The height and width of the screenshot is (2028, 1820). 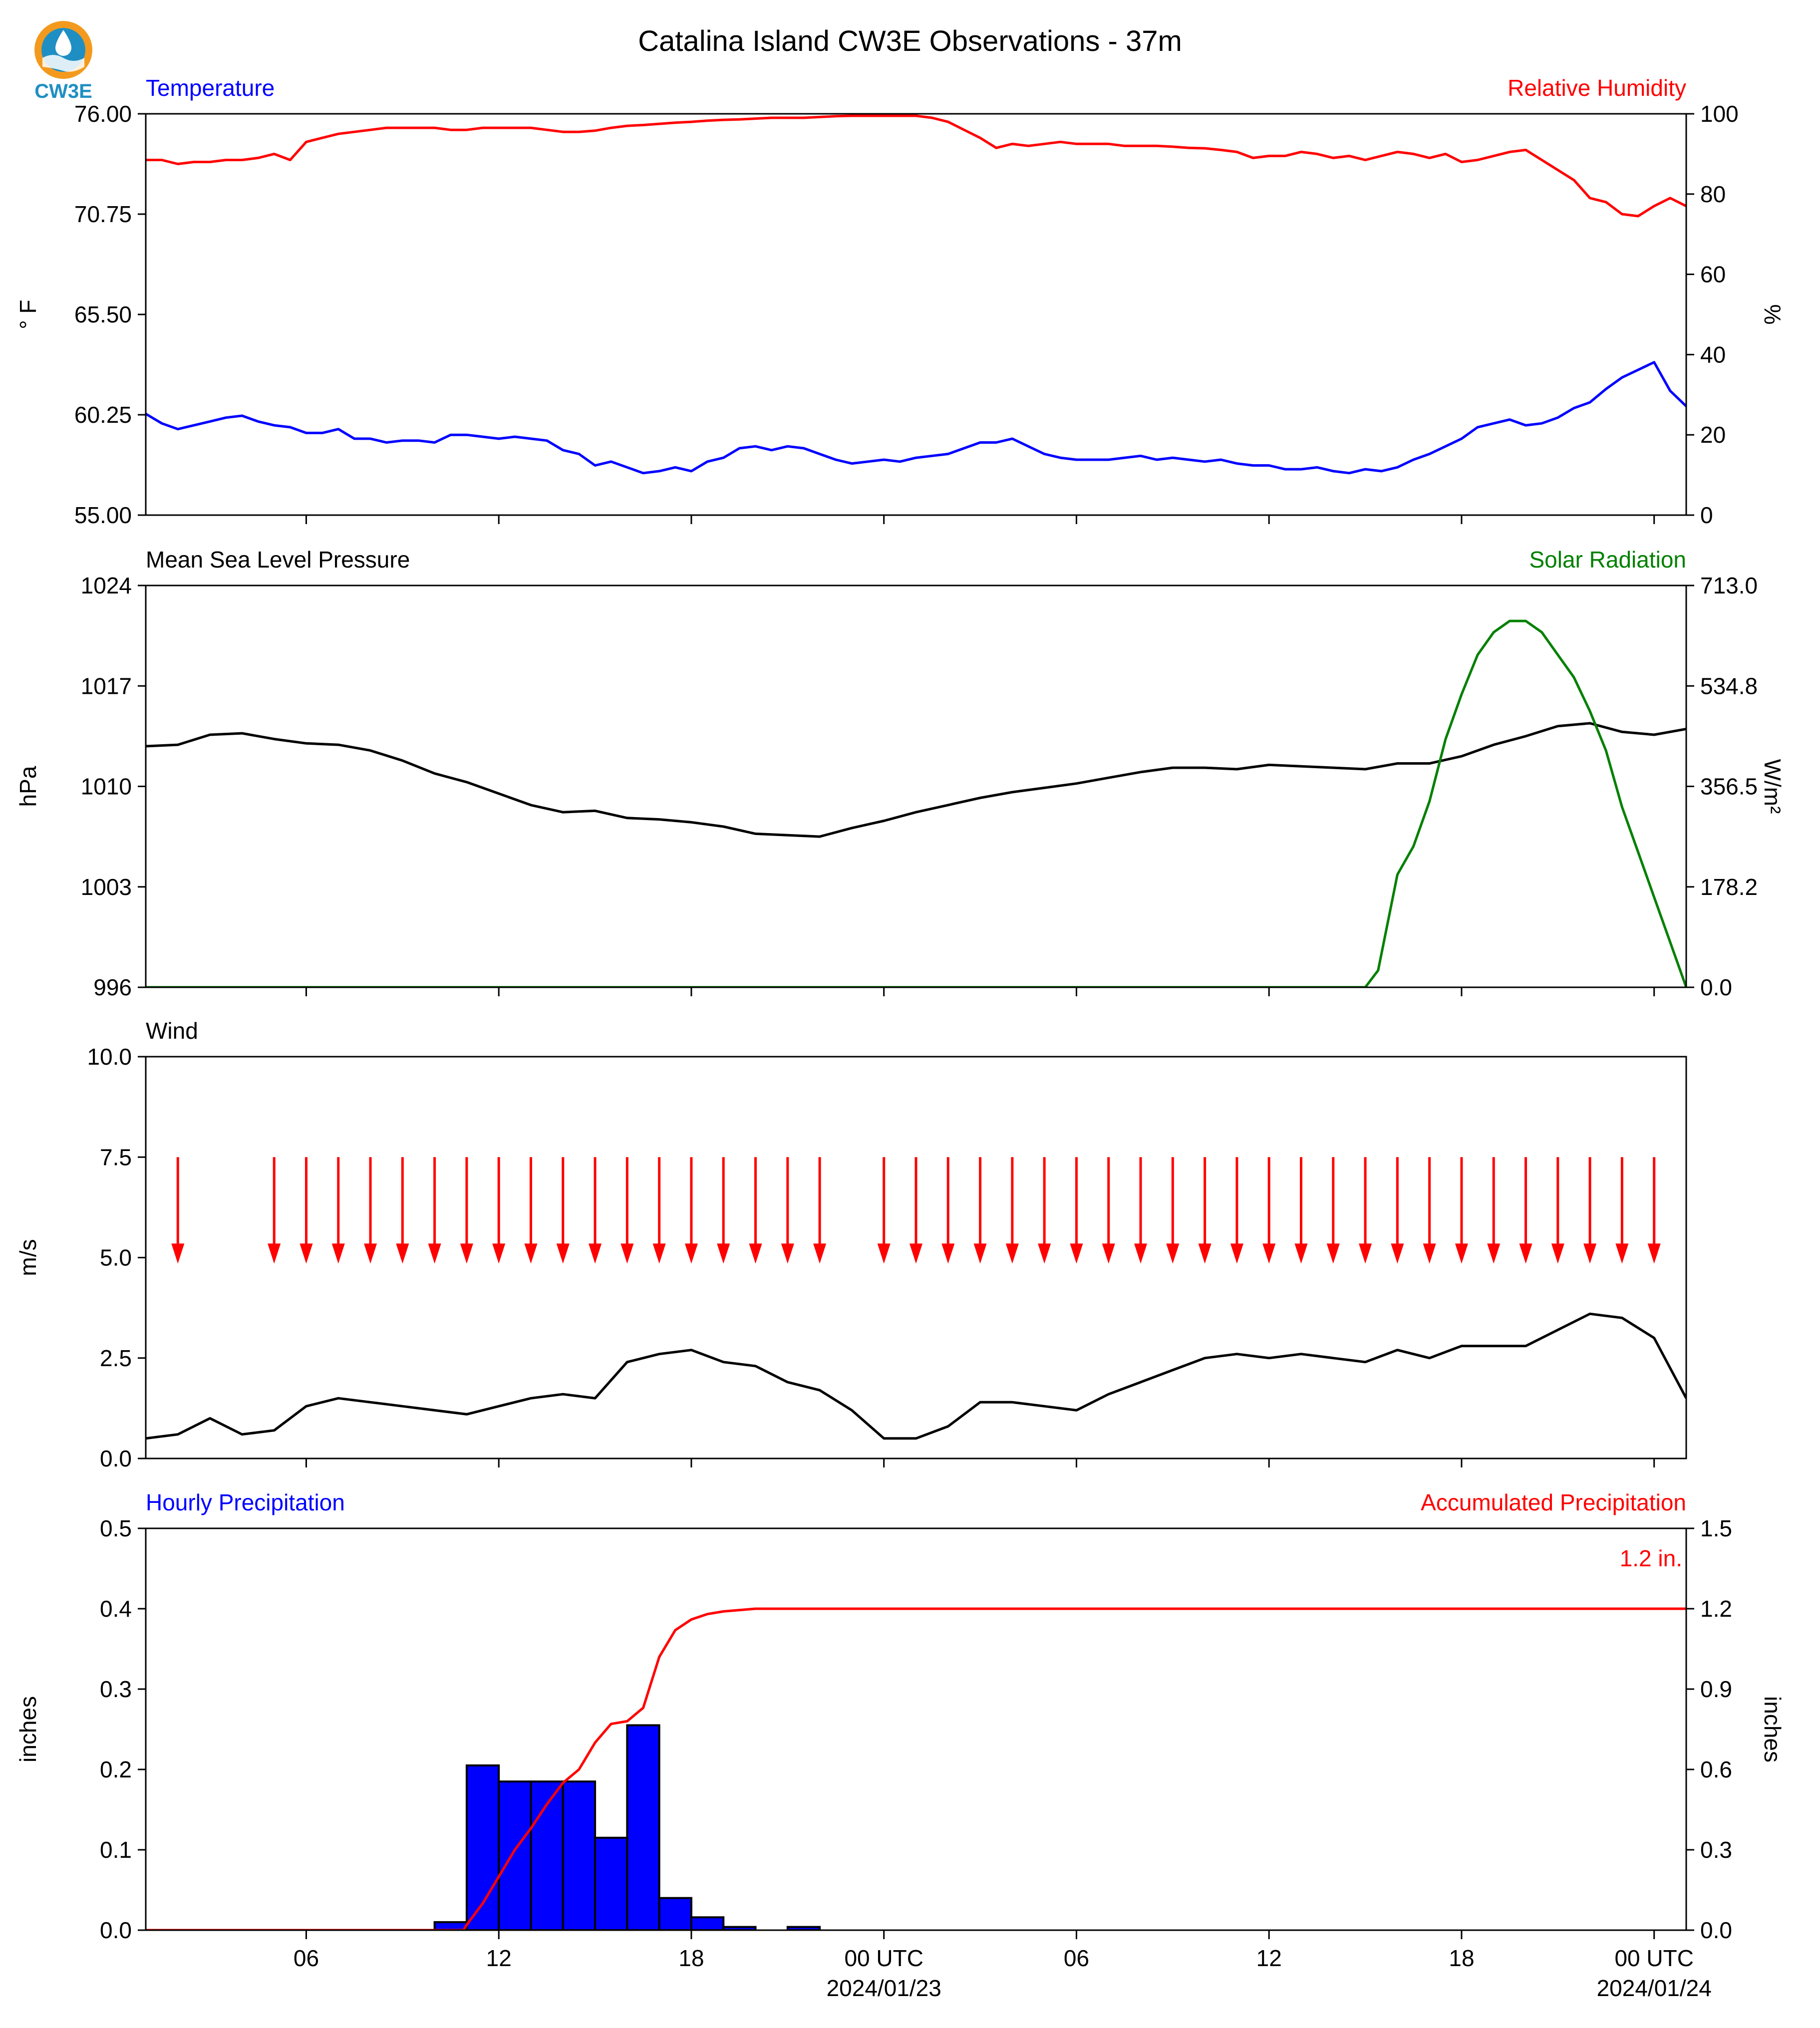 I want to click on y-tick-label-left: 55.00, so click(x=103, y=515).